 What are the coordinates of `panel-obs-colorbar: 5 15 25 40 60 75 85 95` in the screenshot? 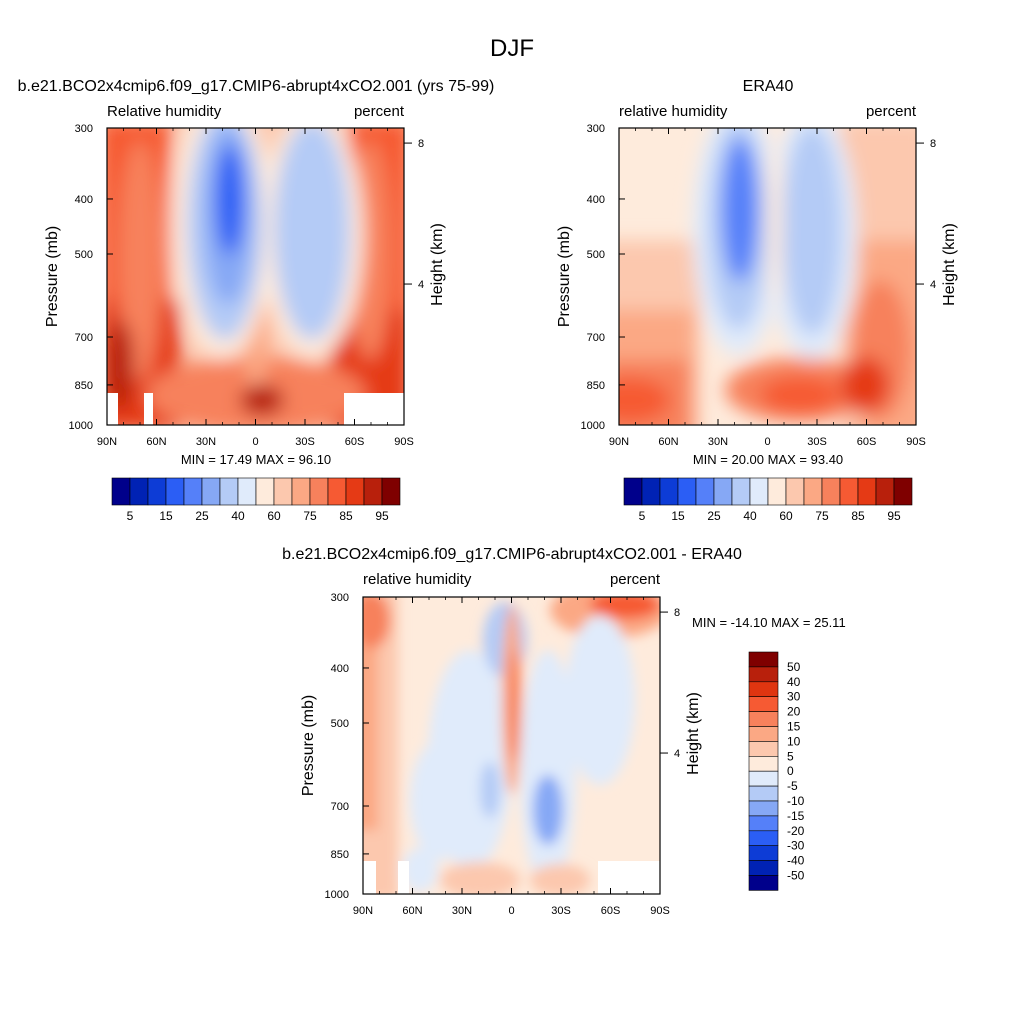 It's located at (768, 500).